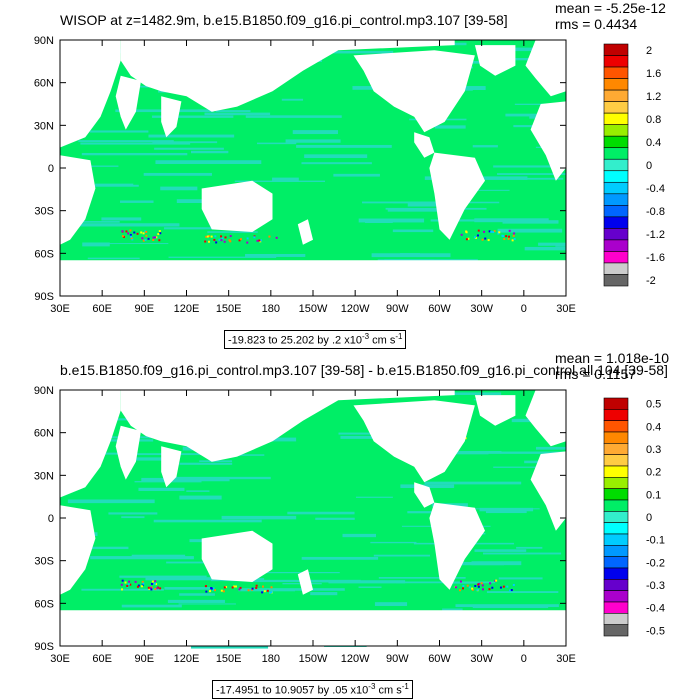 The height and width of the screenshot is (700, 700). I want to click on panel2-colorbar-label: -0.1, so click(655, 541).